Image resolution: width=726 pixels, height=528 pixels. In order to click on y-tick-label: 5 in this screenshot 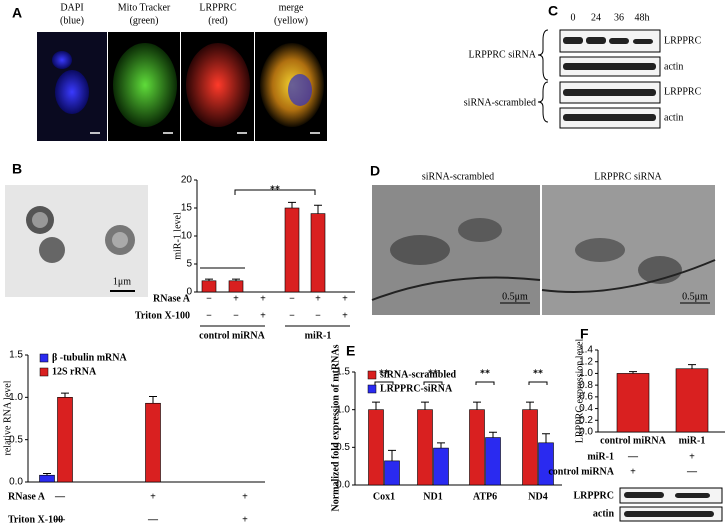, I will do `click(189, 264)`.